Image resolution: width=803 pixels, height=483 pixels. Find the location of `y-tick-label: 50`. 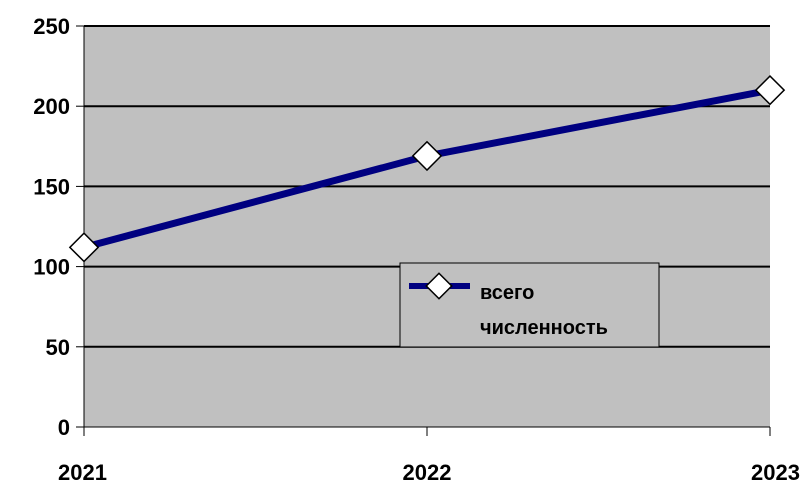

y-tick-label: 50 is located at coordinates (58, 347).